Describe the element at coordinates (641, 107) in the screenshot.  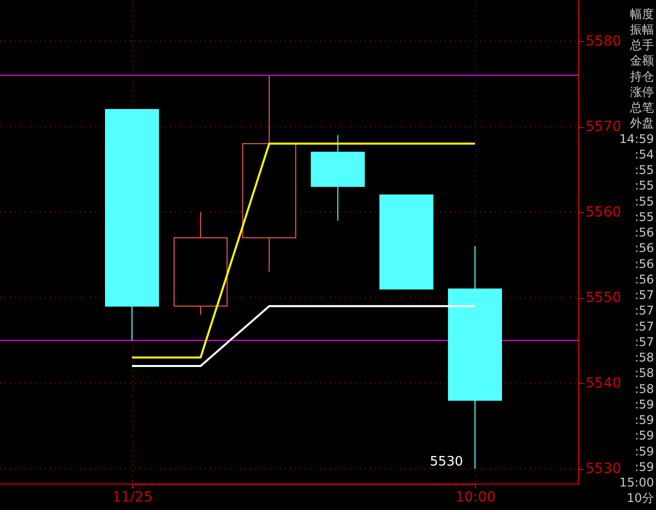
I see `text: 总笔` at that location.